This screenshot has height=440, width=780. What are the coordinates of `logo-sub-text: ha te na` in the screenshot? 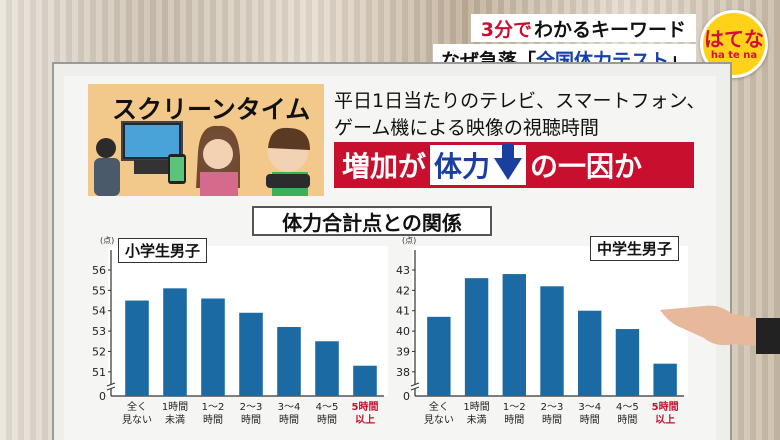 It's located at (734, 55).